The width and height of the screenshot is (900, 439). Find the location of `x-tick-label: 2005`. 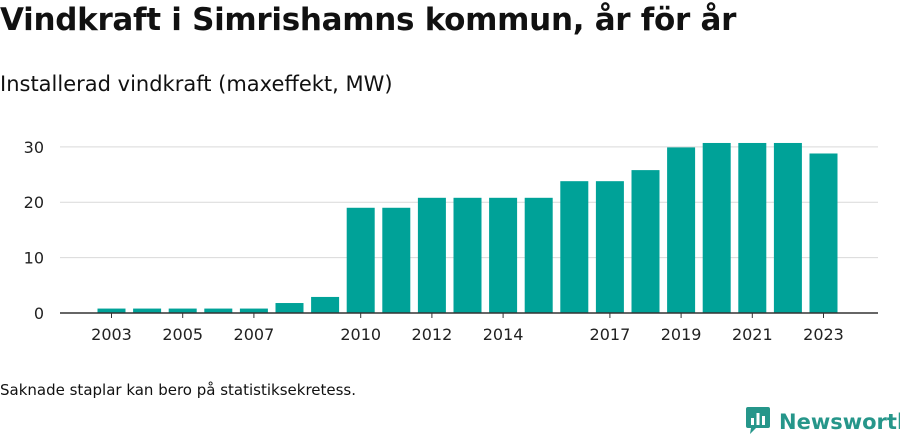

x-tick-label: 2005 is located at coordinates (182, 334).